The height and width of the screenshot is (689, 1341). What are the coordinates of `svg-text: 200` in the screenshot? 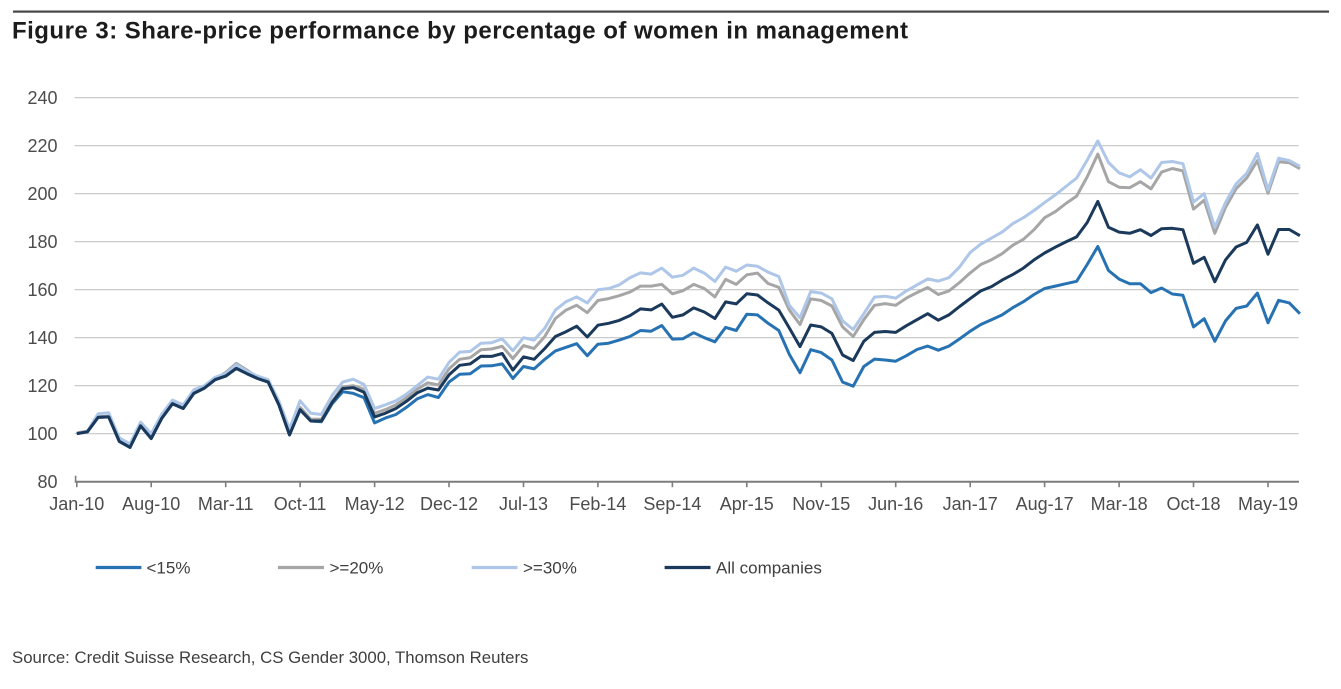 It's located at (42, 194).